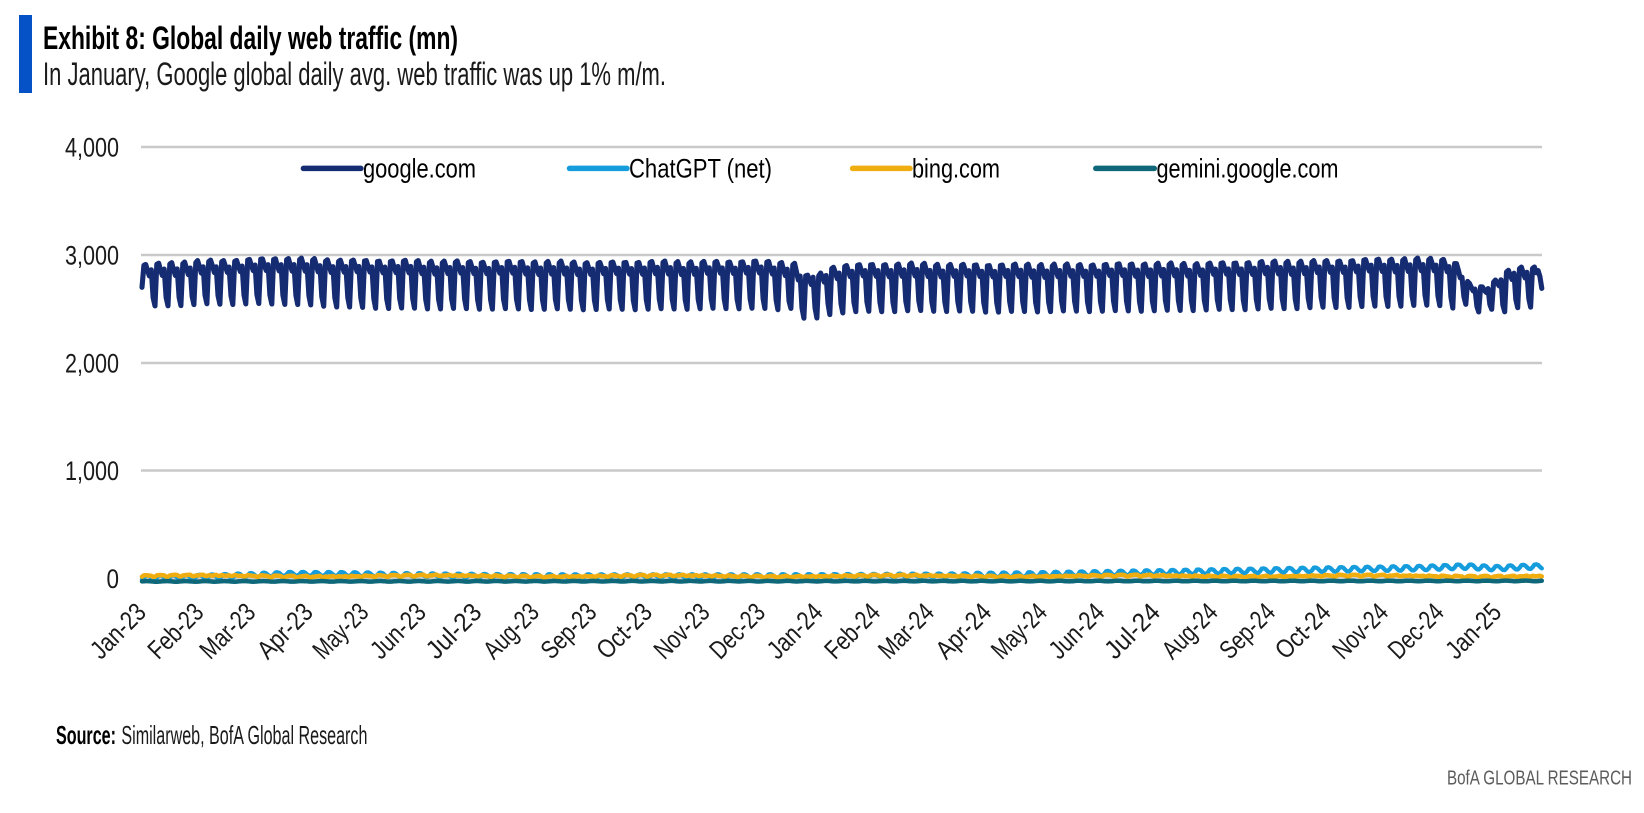  What do you see at coordinates (250, 38) in the screenshot?
I see `svg-text:Exhibit 8: Global daily web tr: Exhibit 8: Global daily web traffic (mn)` at bounding box center [250, 38].